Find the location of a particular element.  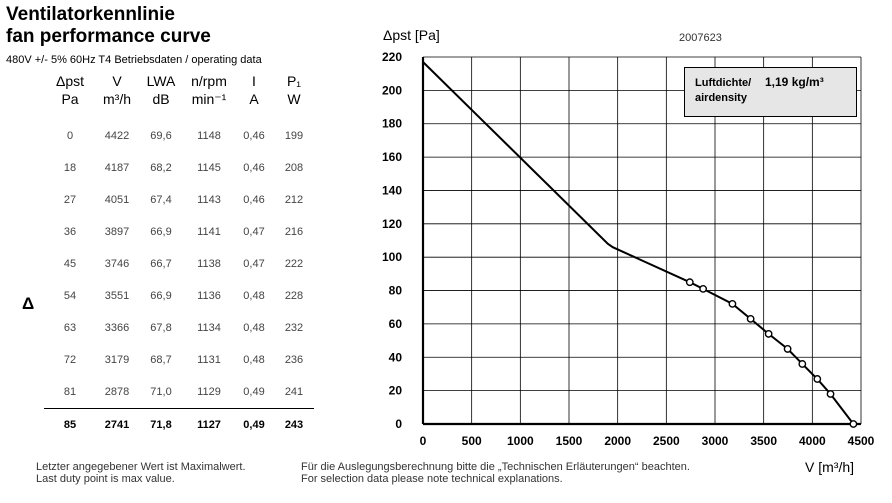

table-cell: 67,4 is located at coordinates (161, 200).